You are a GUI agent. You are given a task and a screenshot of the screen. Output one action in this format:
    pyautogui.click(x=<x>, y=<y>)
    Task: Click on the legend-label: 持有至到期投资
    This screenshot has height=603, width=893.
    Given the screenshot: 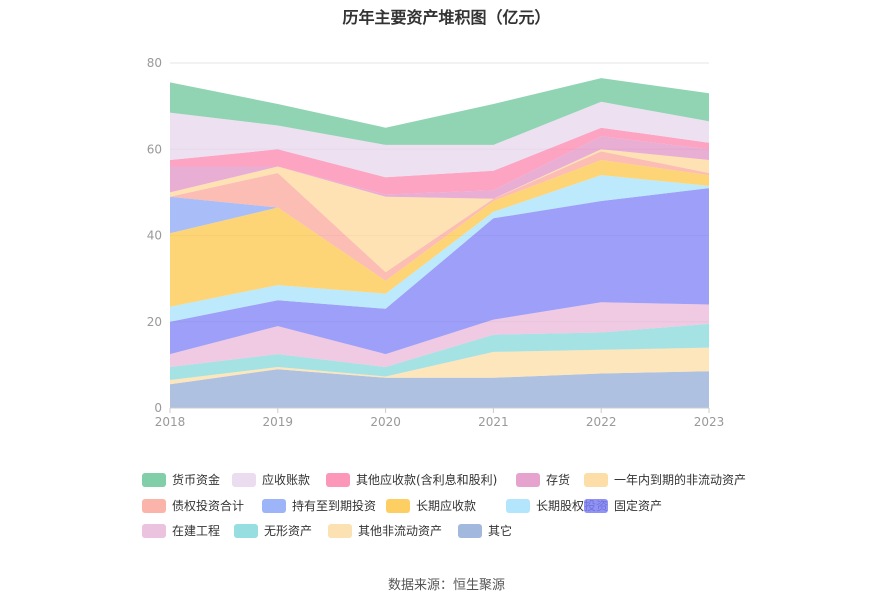 What is the action you would take?
    pyautogui.click(x=334, y=505)
    